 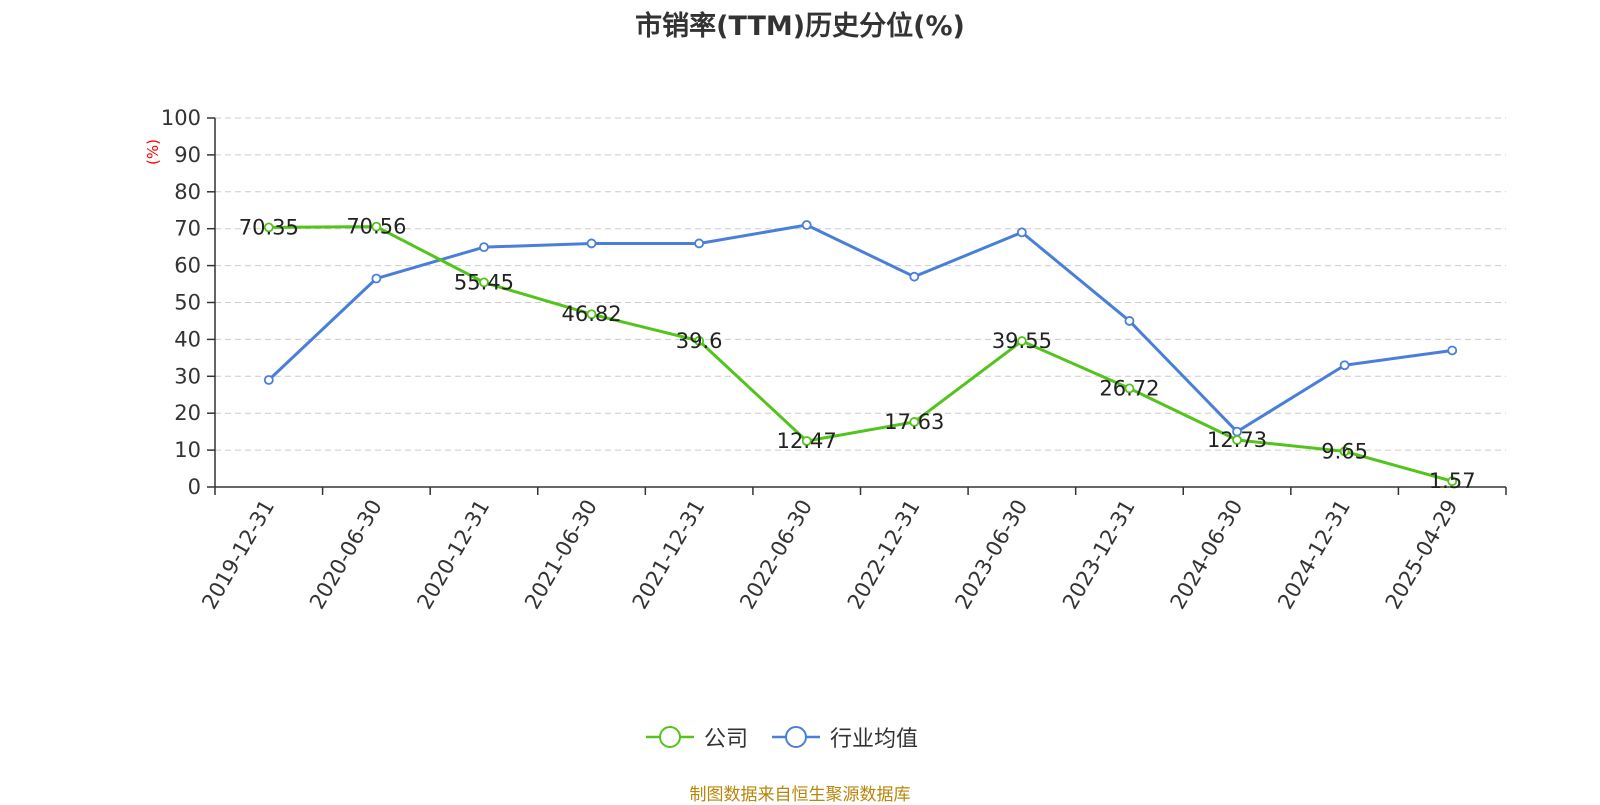 I want to click on legend: 公司 行业均值, so click(x=800, y=742).